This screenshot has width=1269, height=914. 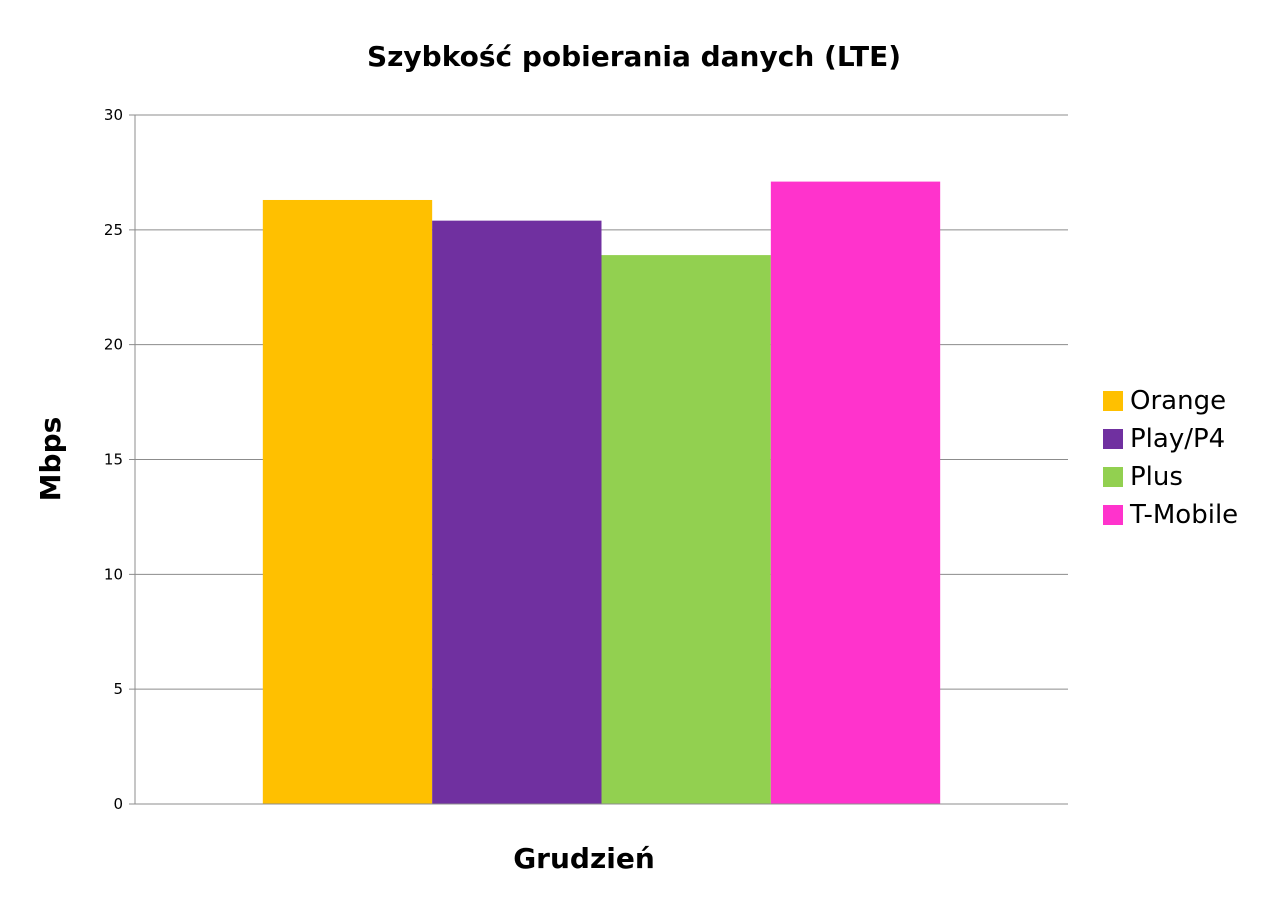 What do you see at coordinates (1177, 439) in the screenshot?
I see `legend-label: Play/P4` at bounding box center [1177, 439].